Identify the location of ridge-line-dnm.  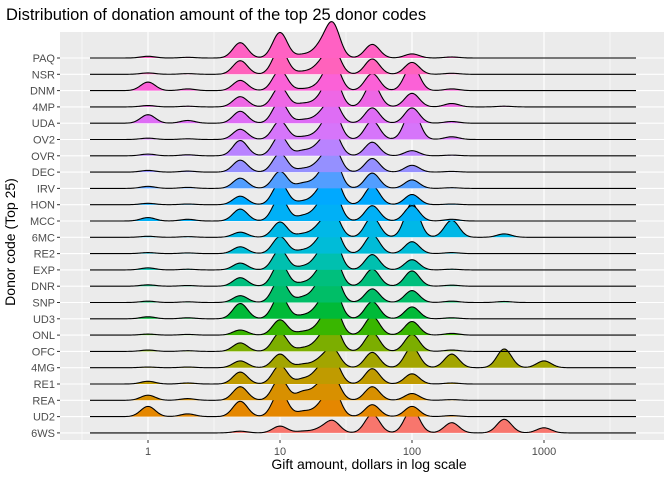
(363, 75).